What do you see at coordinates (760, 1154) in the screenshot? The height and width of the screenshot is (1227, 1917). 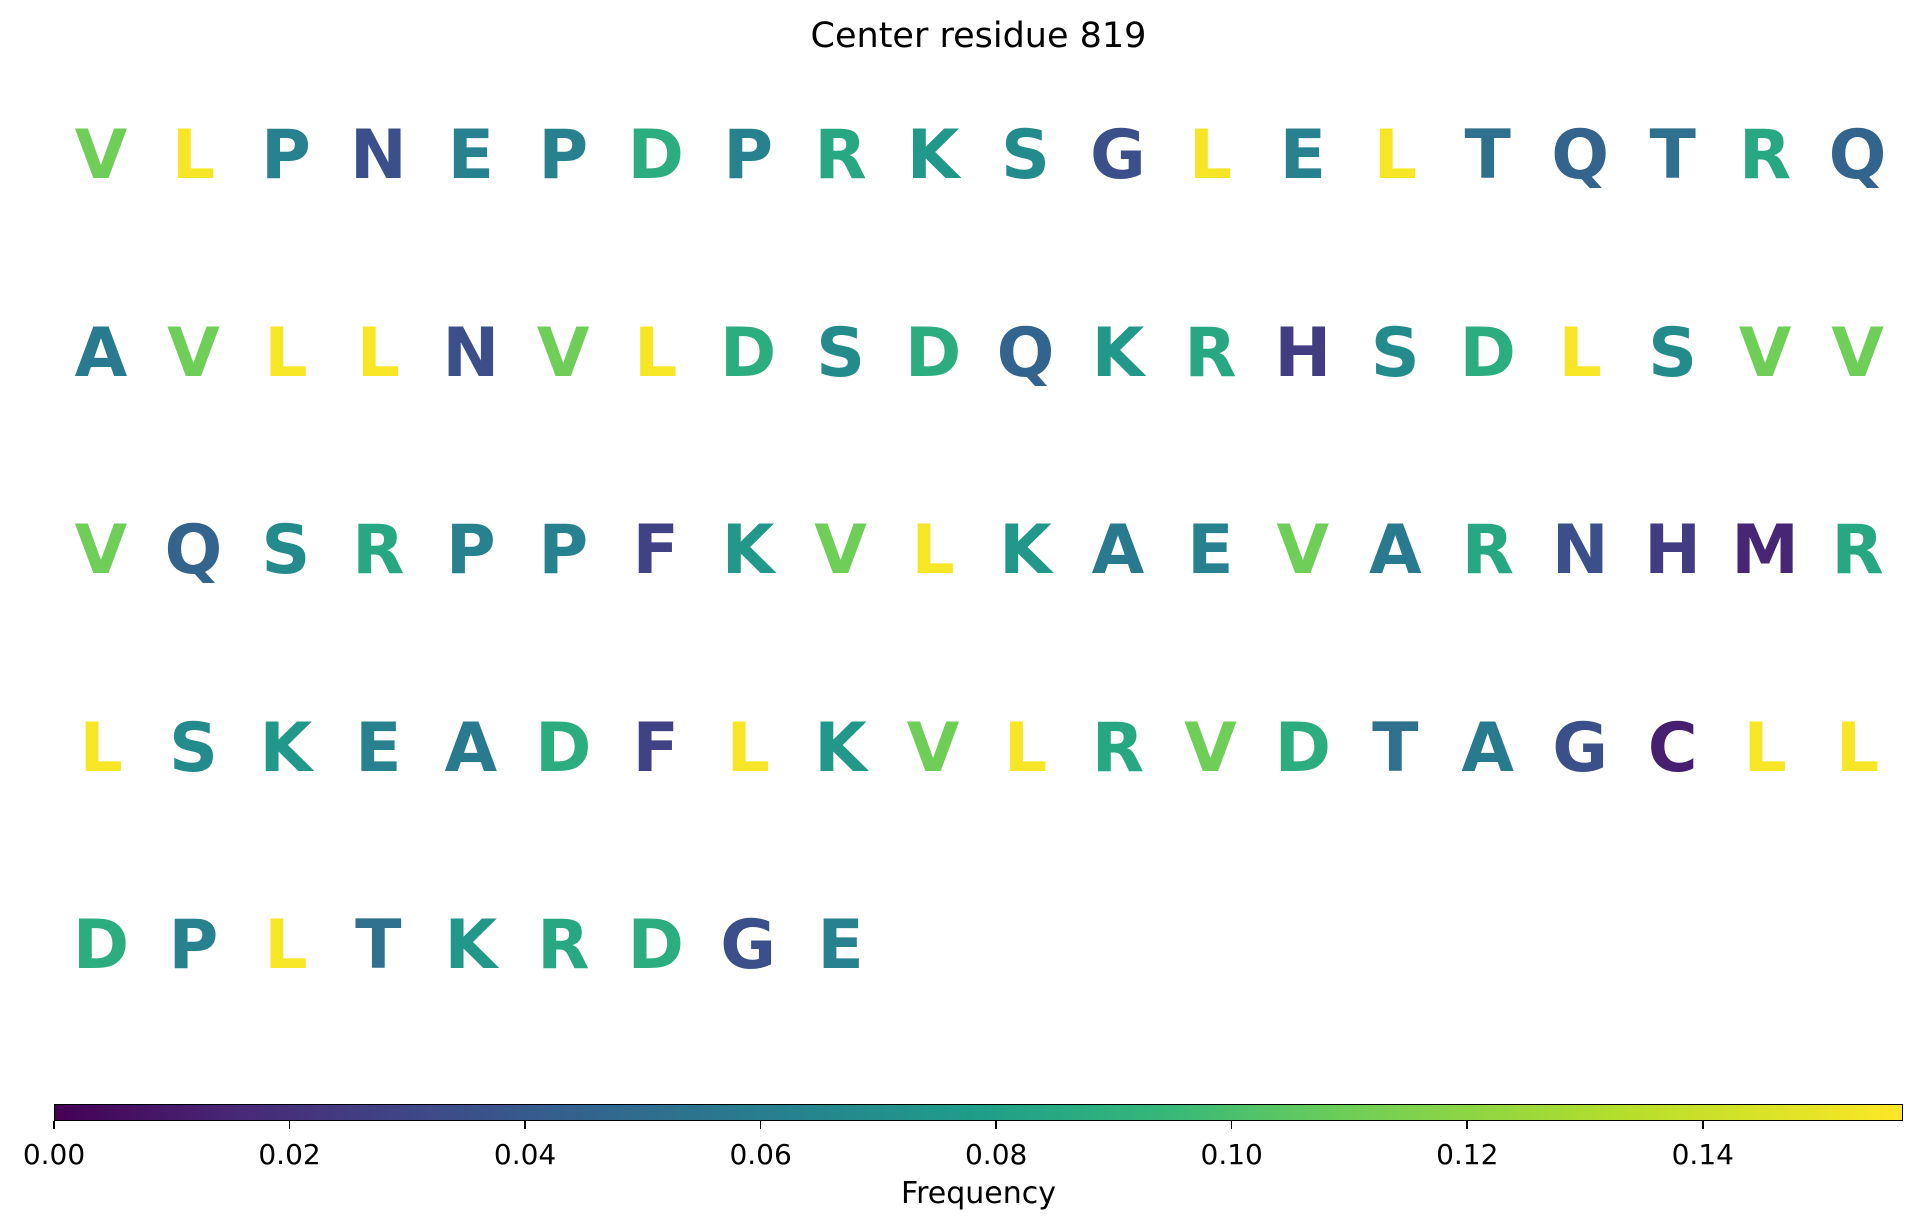 I see `colorbar-tick-label: 0.06` at bounding box center [760, 1154].